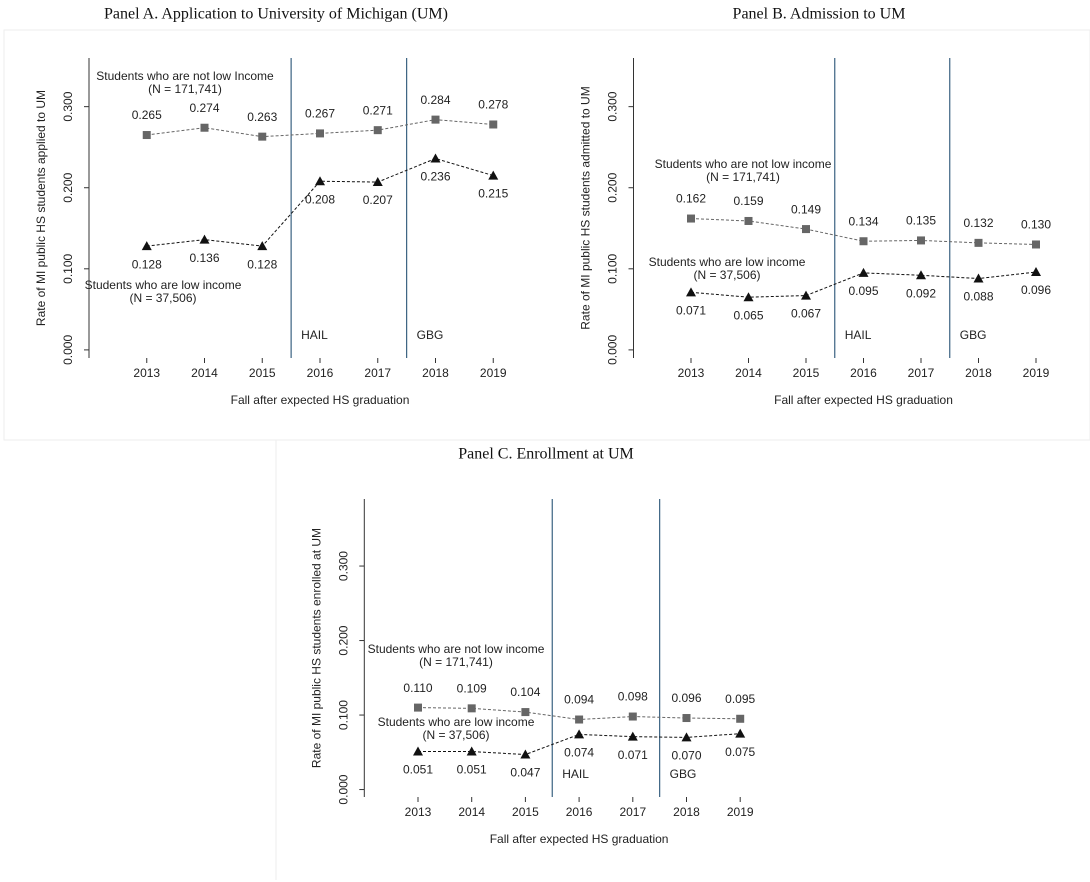 The image size is (1090, 882). What do you see at coordinates (378, 110) in the screenshot?
I see `data-label: 0.271` at bounding box center [378, 110].